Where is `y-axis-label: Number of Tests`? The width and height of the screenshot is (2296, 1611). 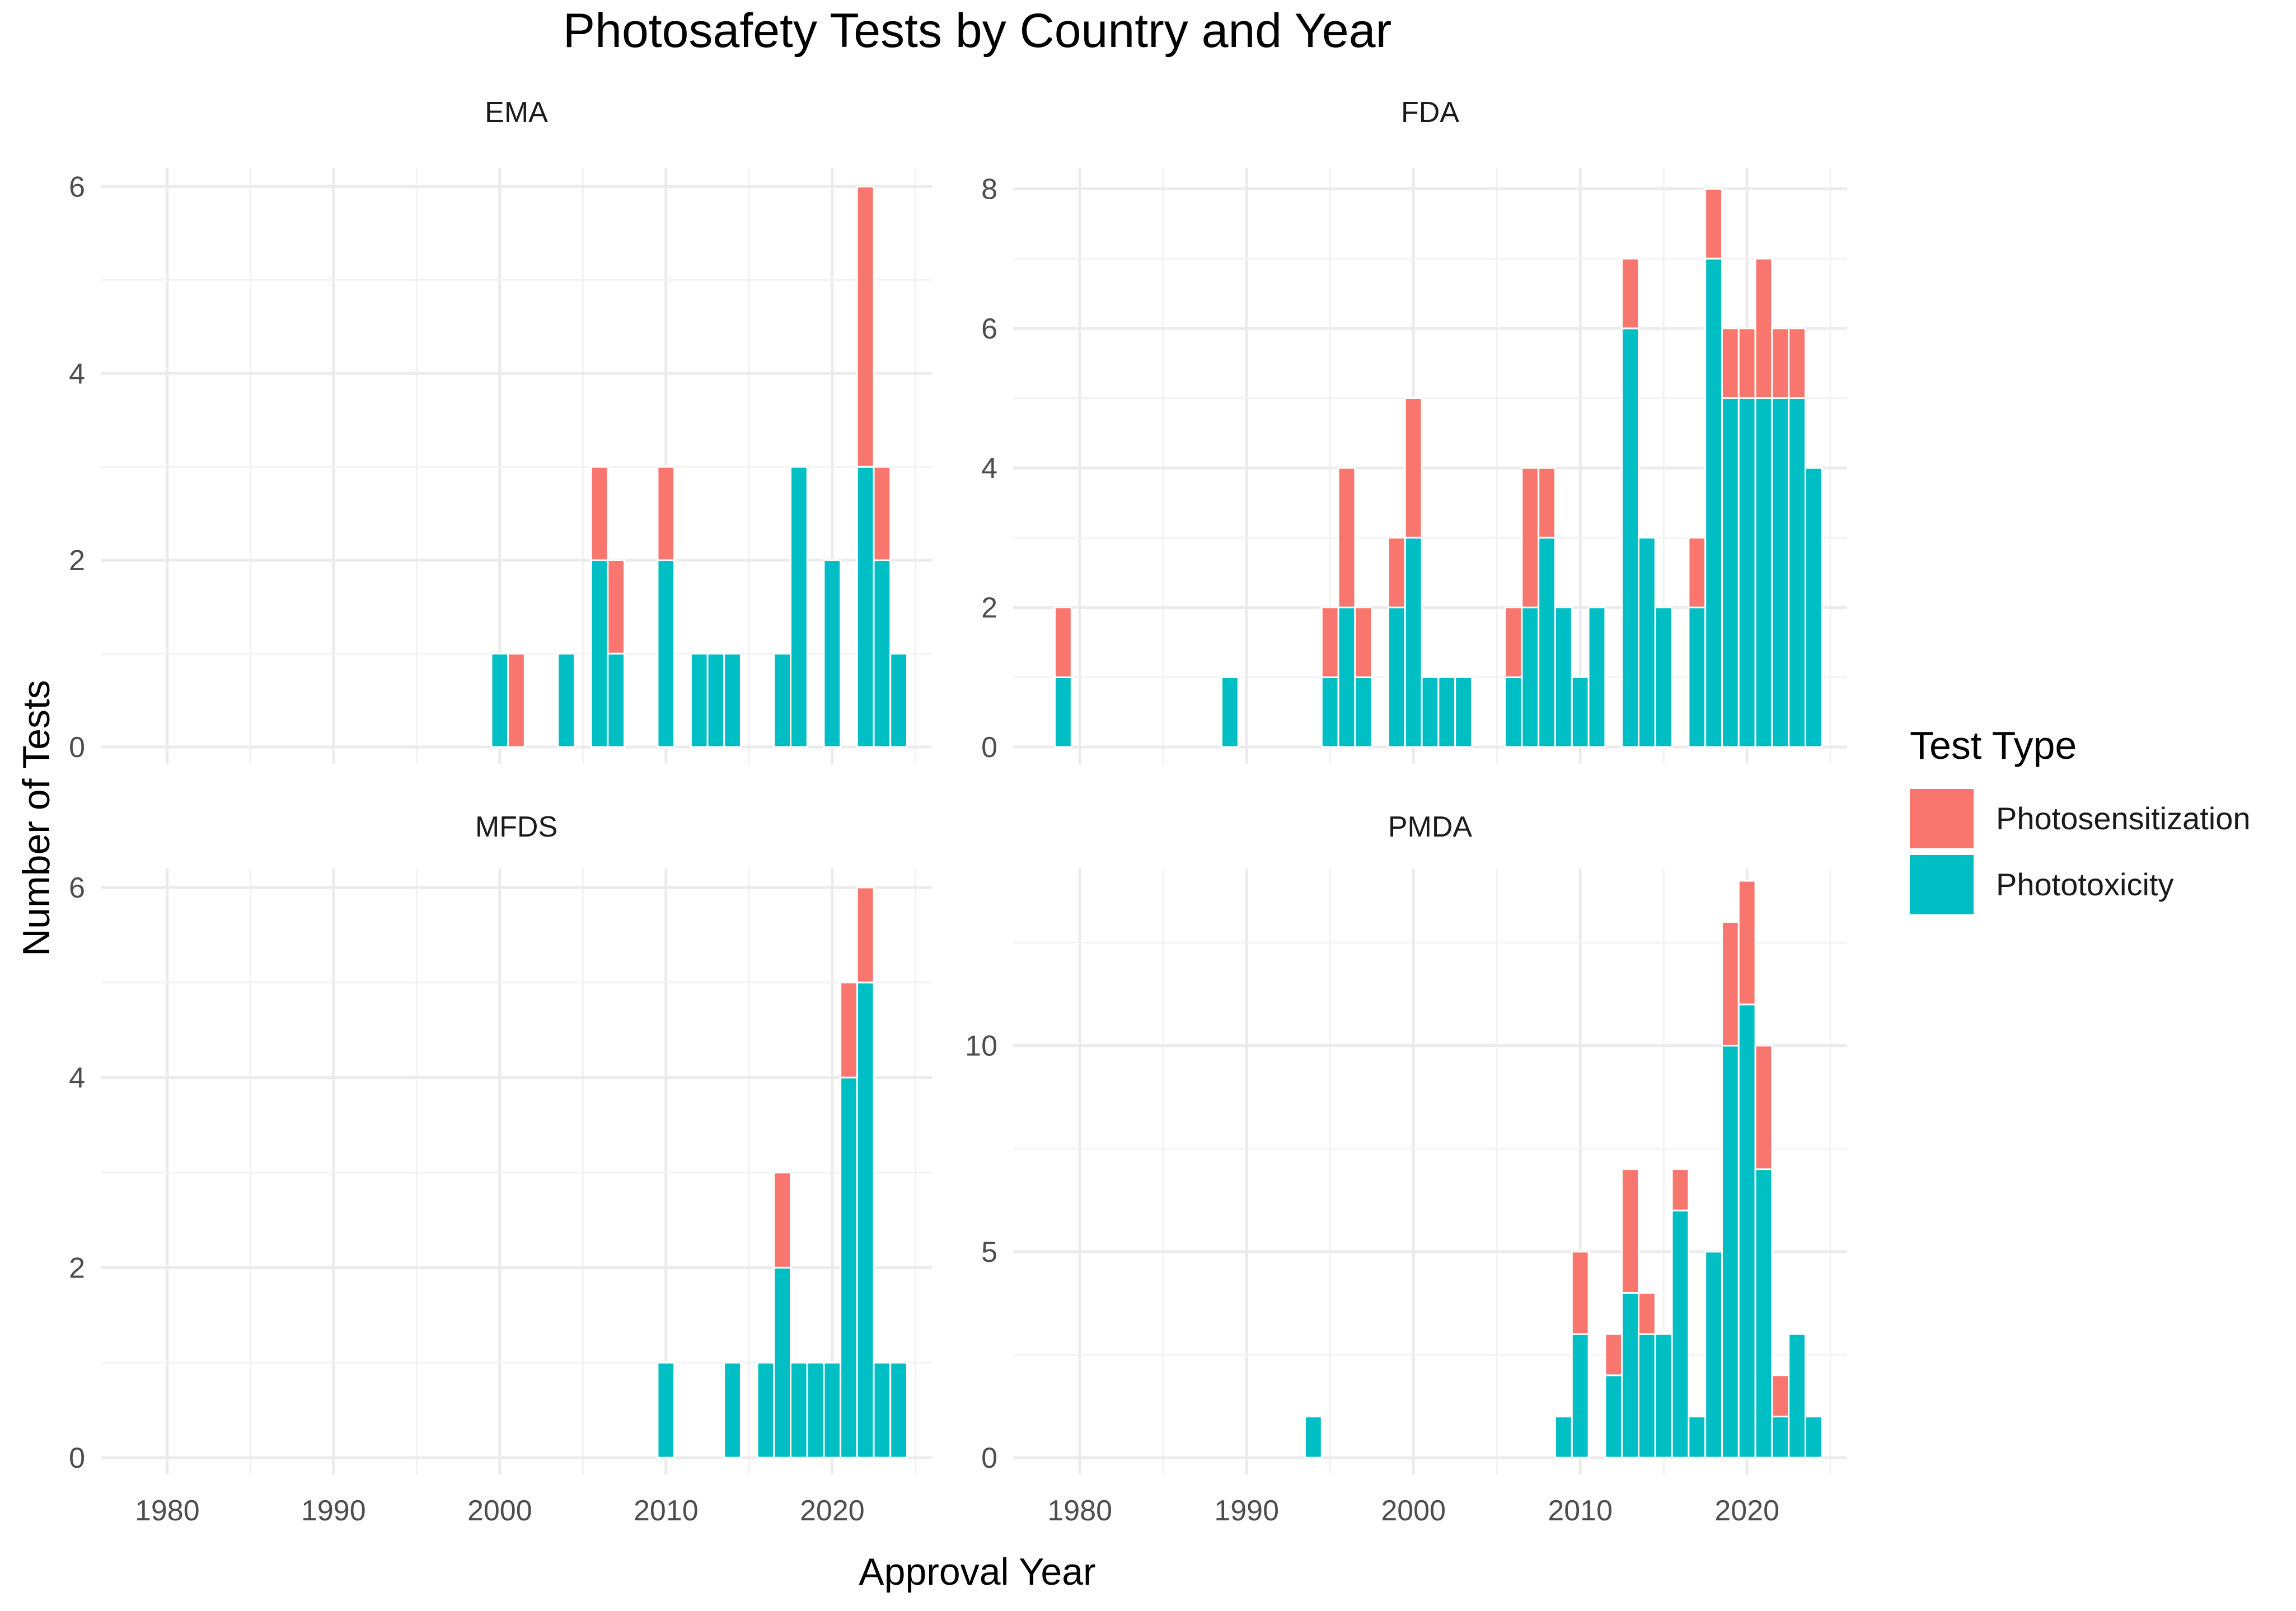 y-axis-label: Number of Tests is located at coordinates (37, 818).